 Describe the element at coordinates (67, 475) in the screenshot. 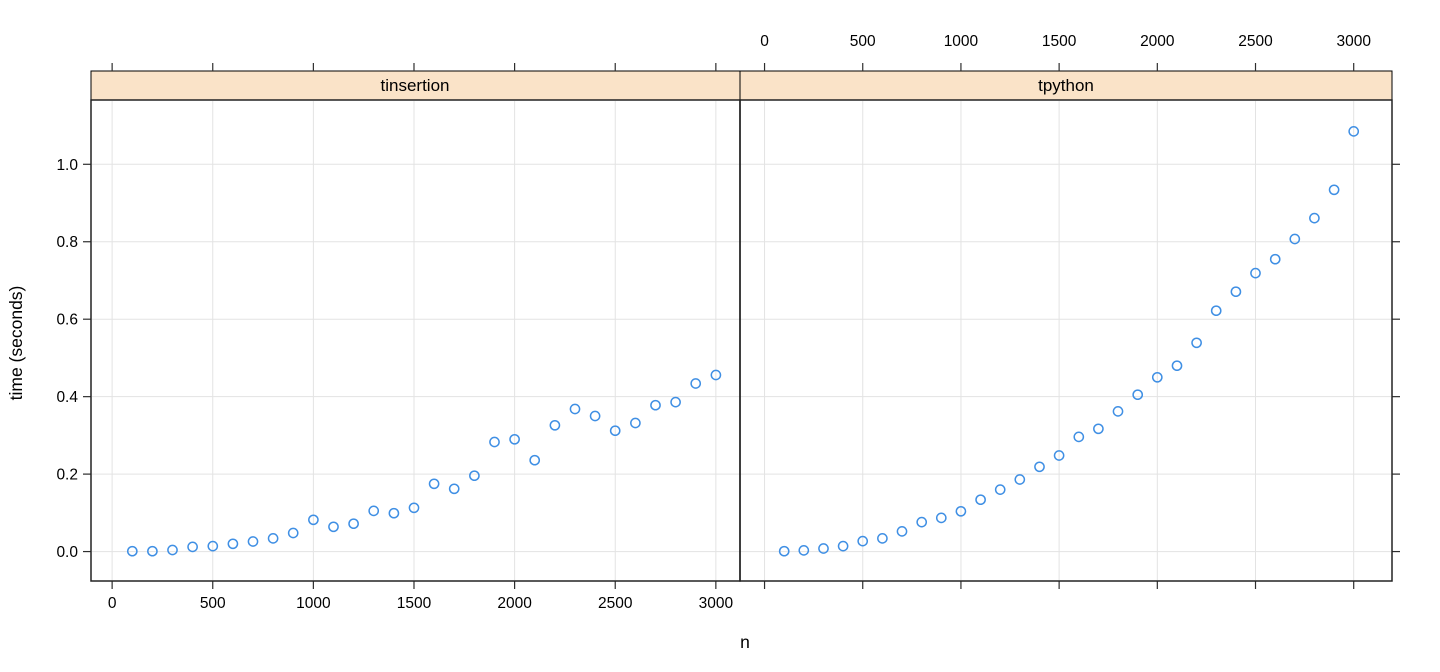

I see `y-tick-label: 0.2` at that location.